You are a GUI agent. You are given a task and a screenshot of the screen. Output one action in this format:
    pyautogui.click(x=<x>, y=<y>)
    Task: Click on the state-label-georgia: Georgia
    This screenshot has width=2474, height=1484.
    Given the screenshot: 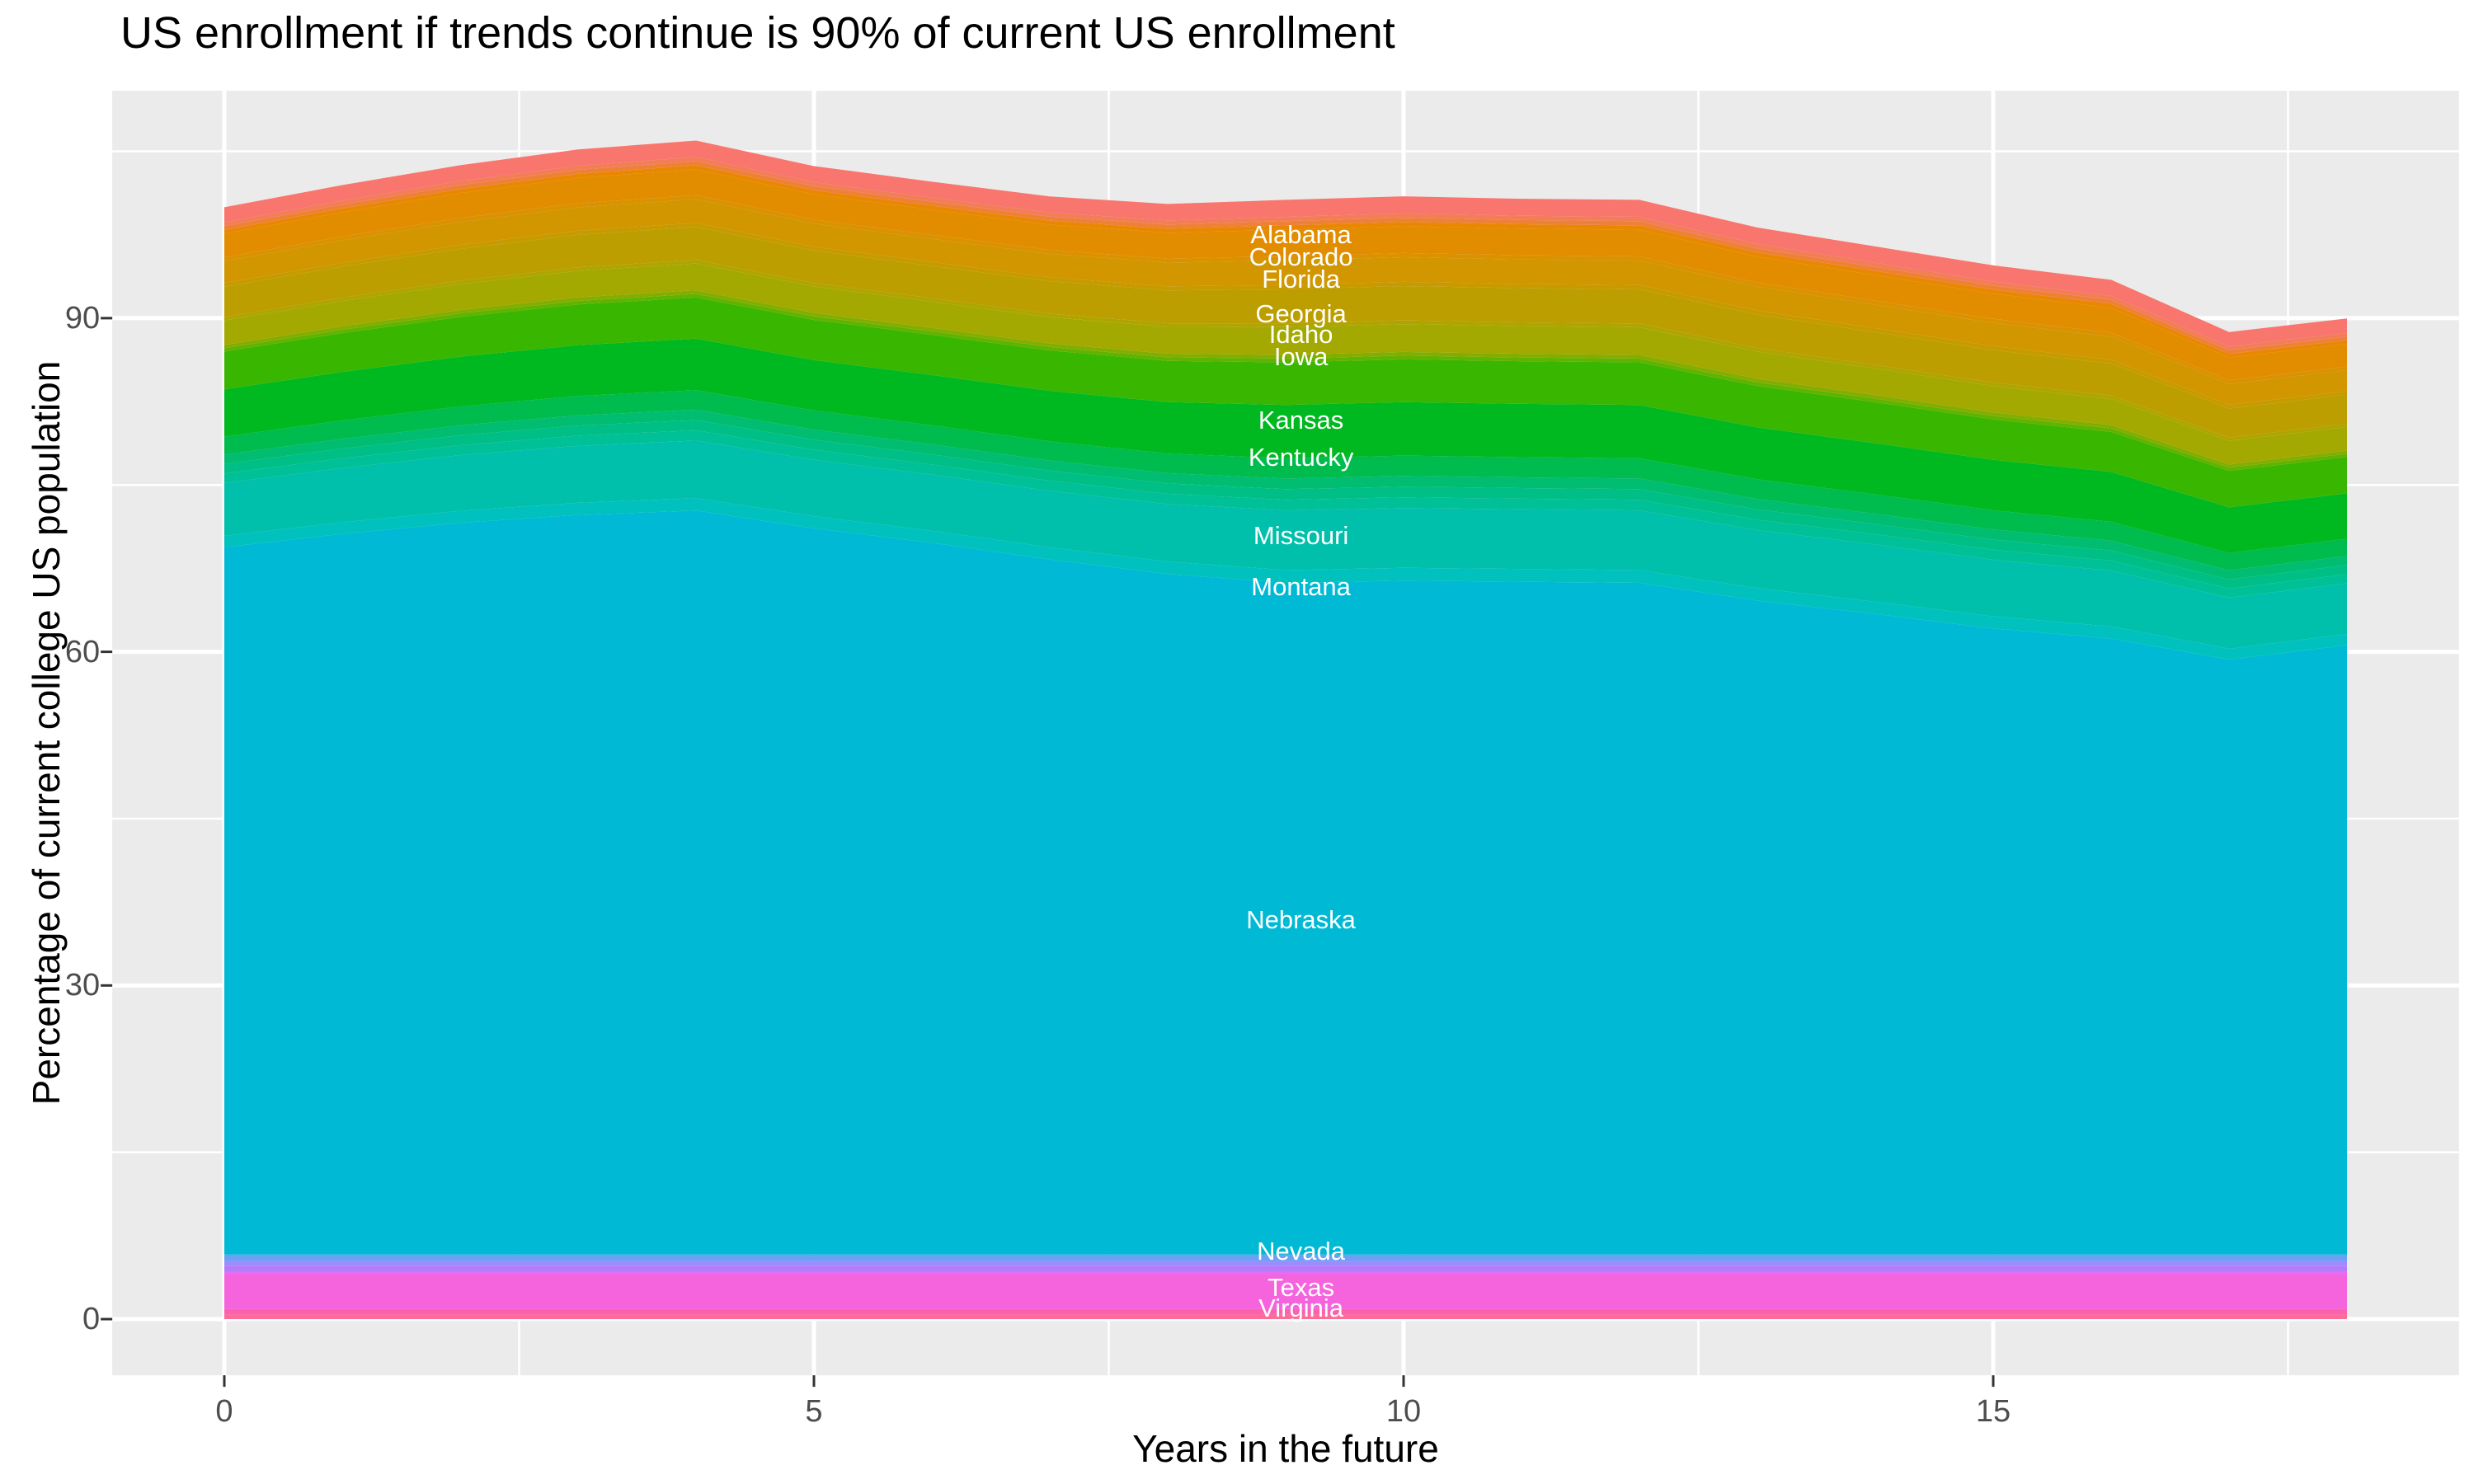 What is the action you would take?
    pyautogui.click(x=1301, y=313)
    